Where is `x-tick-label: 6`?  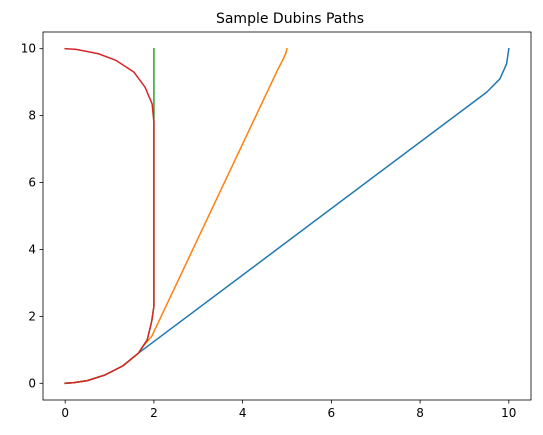
x-tick-label: 6 is located at coordinates (332, 413).